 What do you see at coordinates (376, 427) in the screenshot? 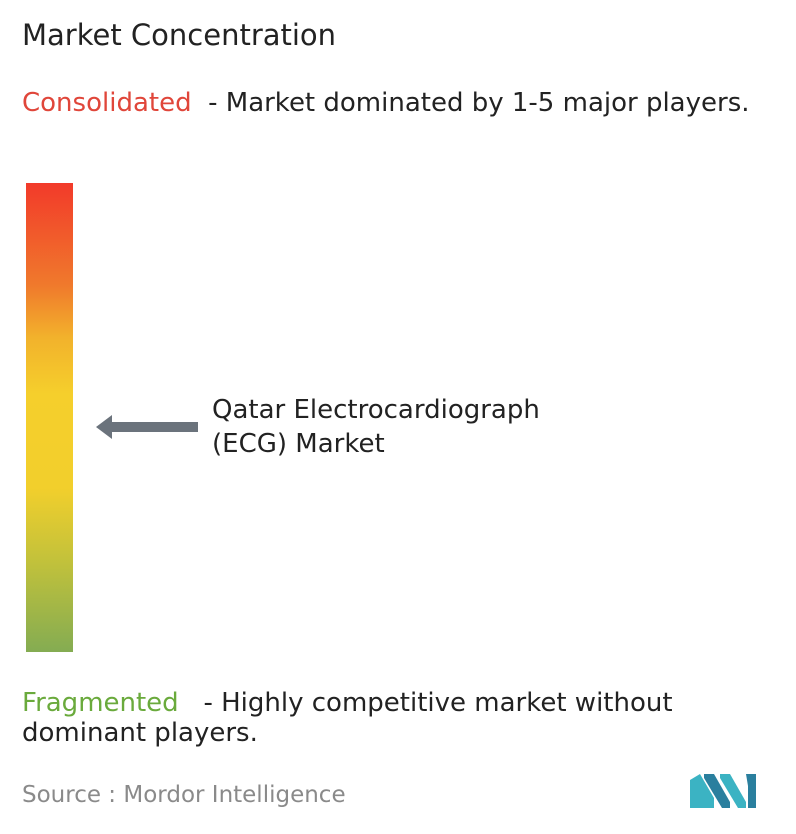
I see `market-label: Qatar Electrocardiograph (ECG) Market` at bounding box center [376, 427].